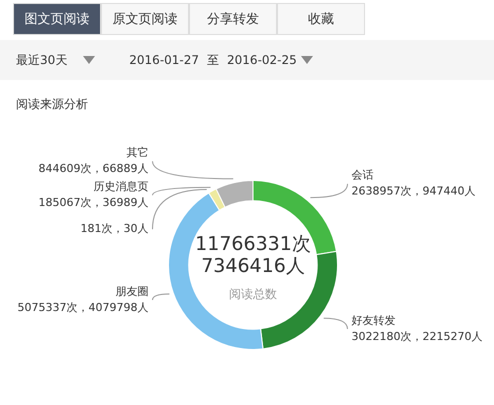 This screenshot has height=405, width=494. I want to click on text: 7346416人, so click(253, 265).